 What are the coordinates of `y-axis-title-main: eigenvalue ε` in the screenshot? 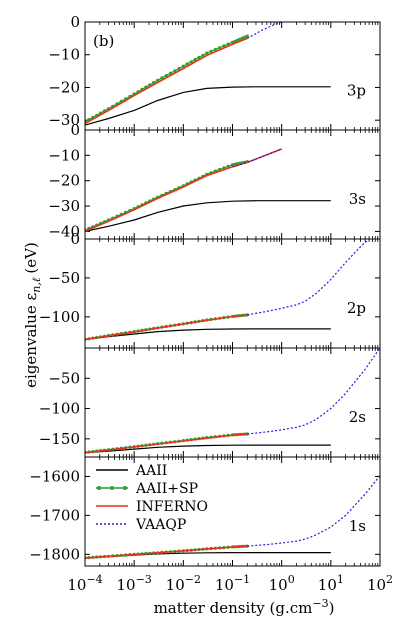 It's located at (31, 340).